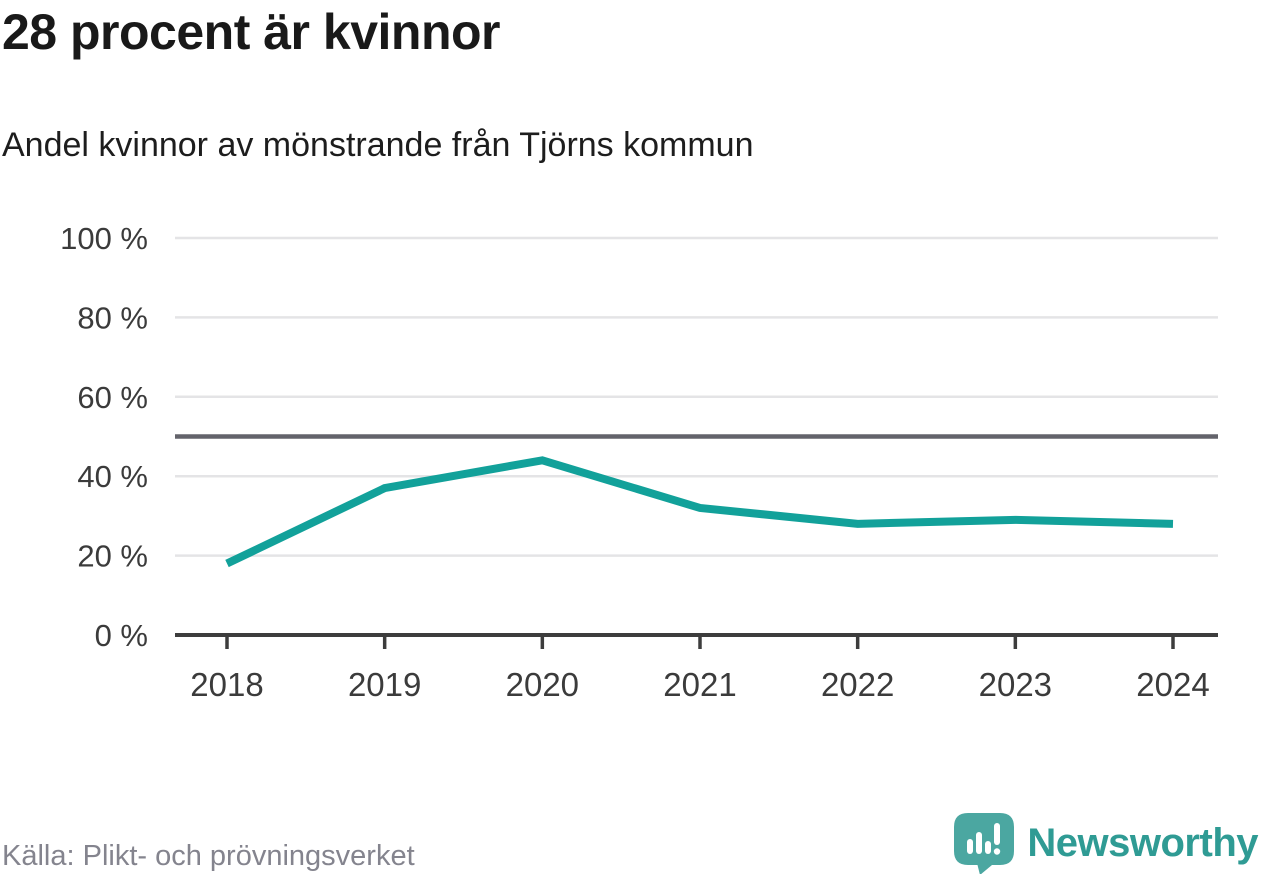 This screenshot has height=879, width=1262. What do you see at coordinates (112, 397) in the screenshot?
I see `y-axis-label: 60 %` at bounding box center [112, 397].